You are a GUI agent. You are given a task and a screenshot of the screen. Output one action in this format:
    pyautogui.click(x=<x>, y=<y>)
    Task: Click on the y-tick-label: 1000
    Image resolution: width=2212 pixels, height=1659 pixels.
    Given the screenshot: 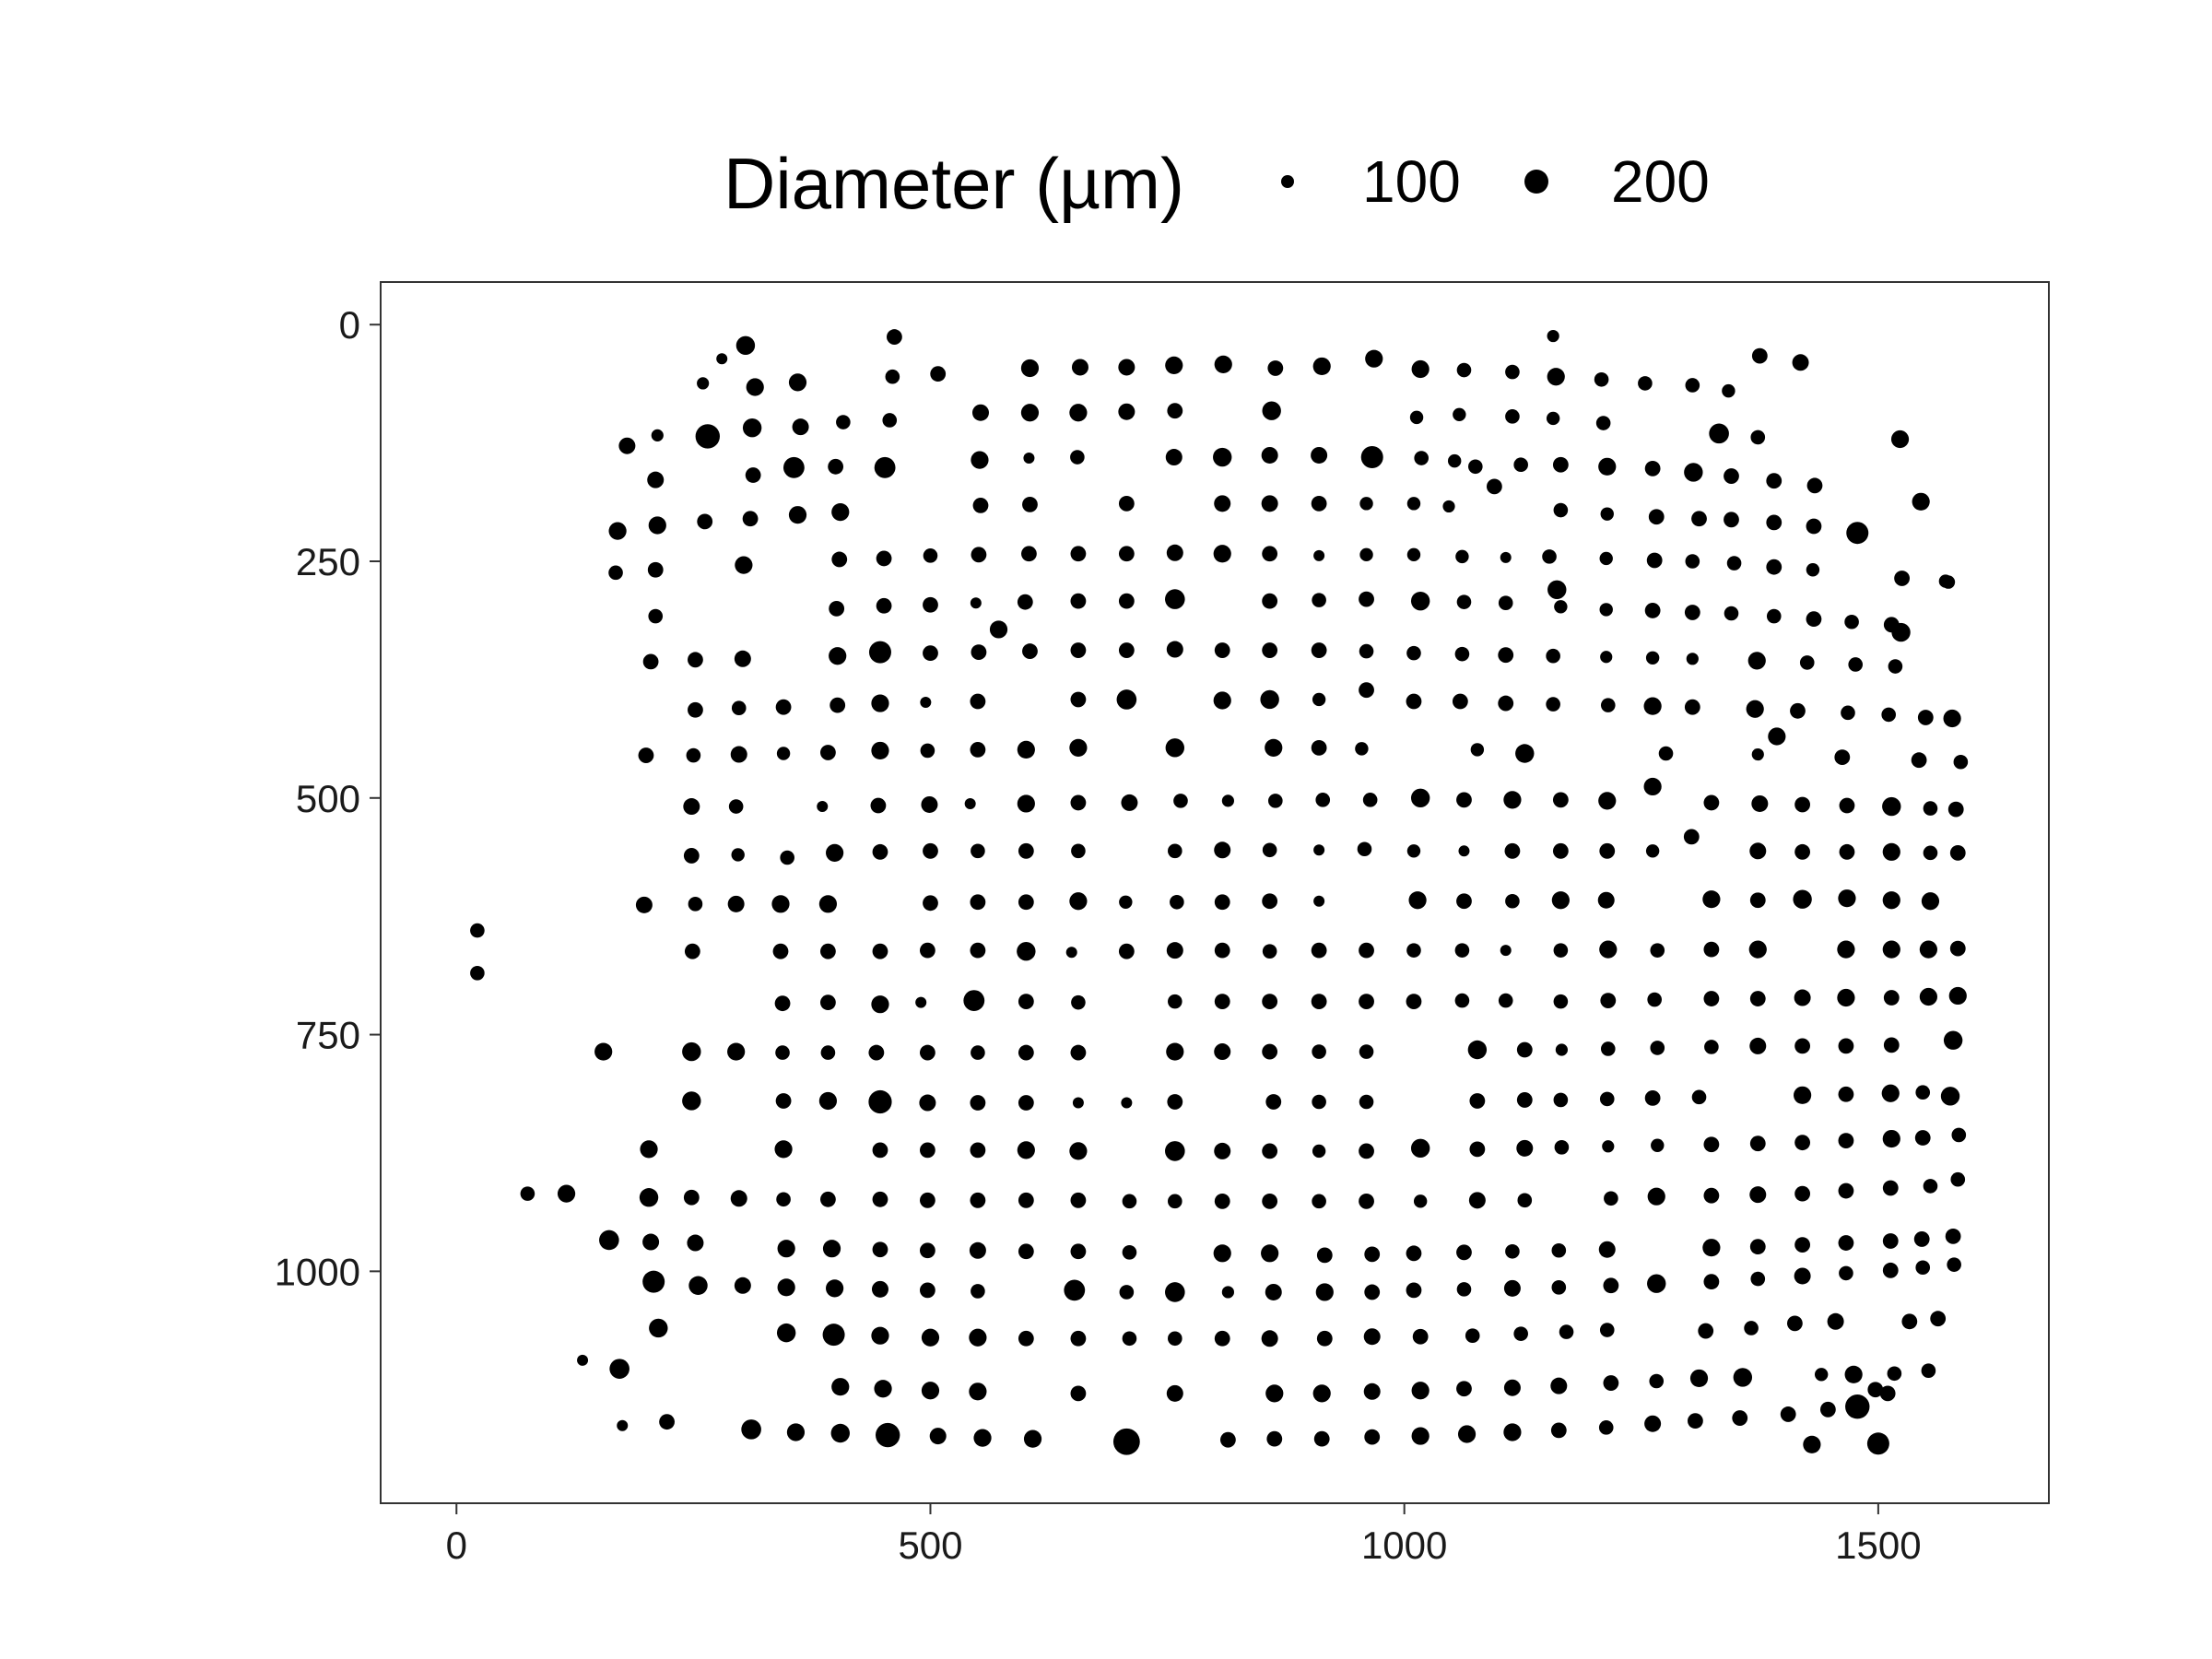 What is the action you would take?
    pyautogui.click(x=317, y=1271)
    